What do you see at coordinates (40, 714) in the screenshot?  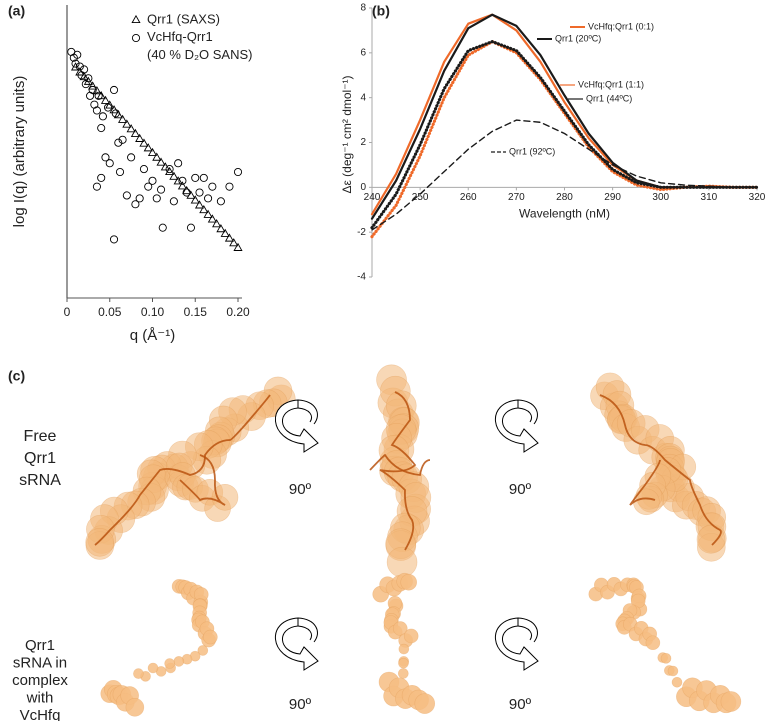 I see `row-label: VcHfq` at bounding box center [40, 714].